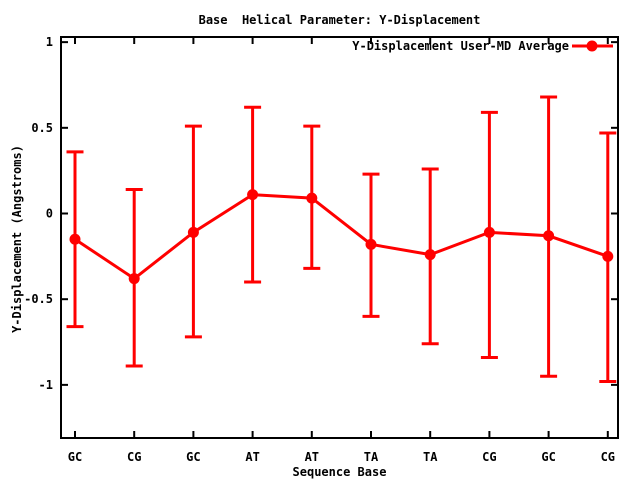 This screenshot has width=640, height=480. I want to click on chart-title: Base Helical Parameter: Y-Displacement, so click(339, 20).